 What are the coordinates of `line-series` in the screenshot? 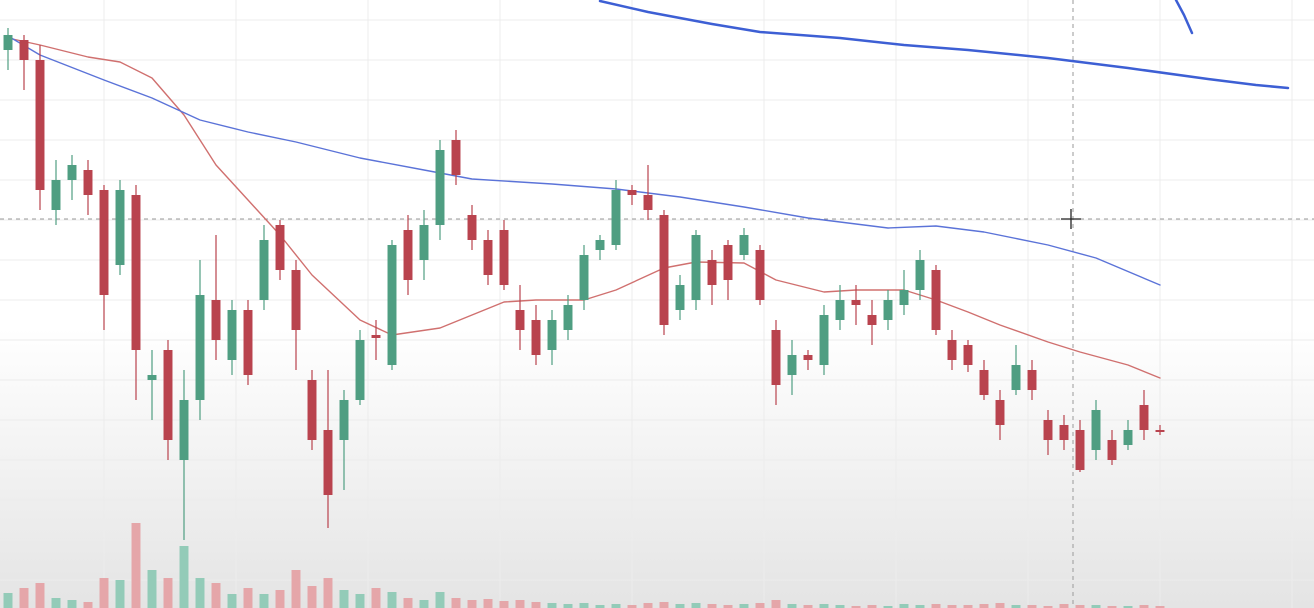 It's located at (944, 45).